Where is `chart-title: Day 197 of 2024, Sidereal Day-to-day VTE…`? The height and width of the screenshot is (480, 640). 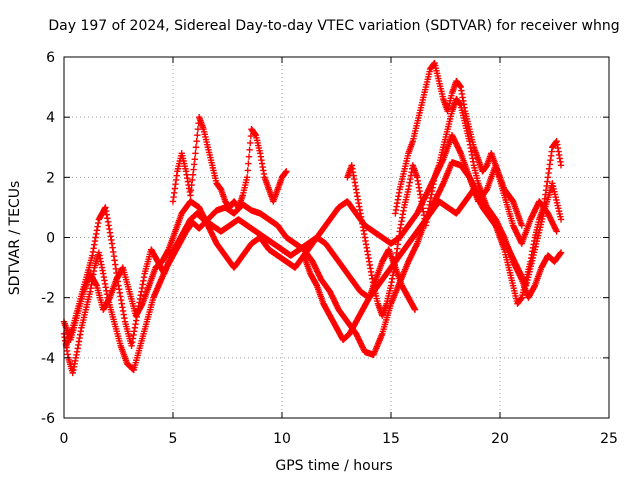 chart-title: Day 197 of 2024, Sidereal Day-to-day VTE… is located at coordinates (333, 26).